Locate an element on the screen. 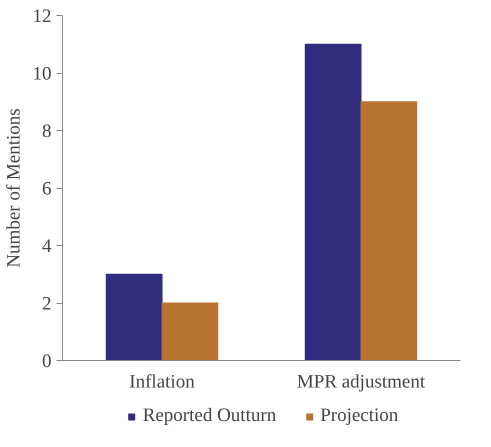 The width and height of the screenshot is (491, 447). y-tick-label: 4 is located at coordinates (47, 246).